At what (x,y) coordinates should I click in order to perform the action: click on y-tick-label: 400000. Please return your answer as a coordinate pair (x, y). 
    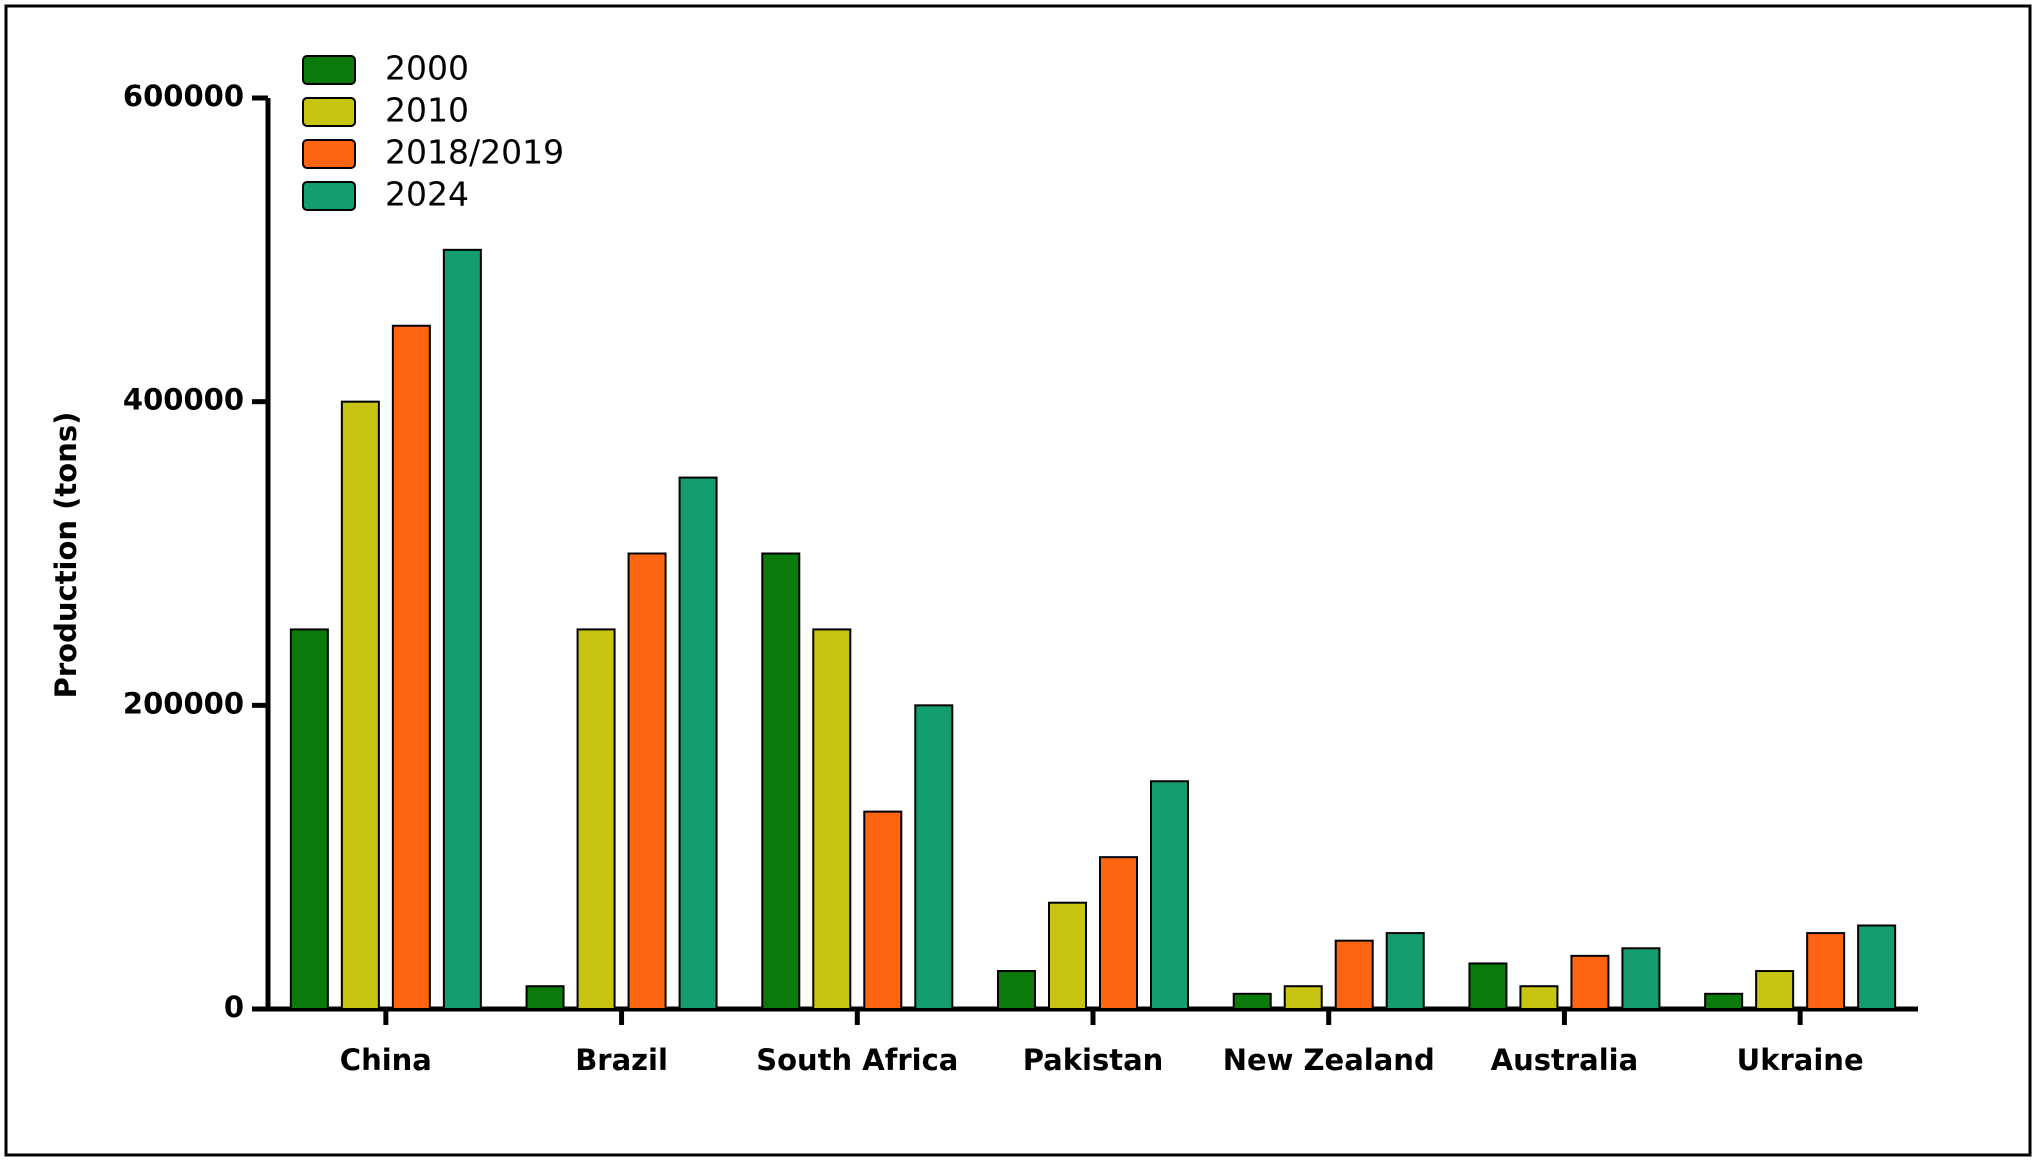
    Looking at the image, I should click on (183, 400).